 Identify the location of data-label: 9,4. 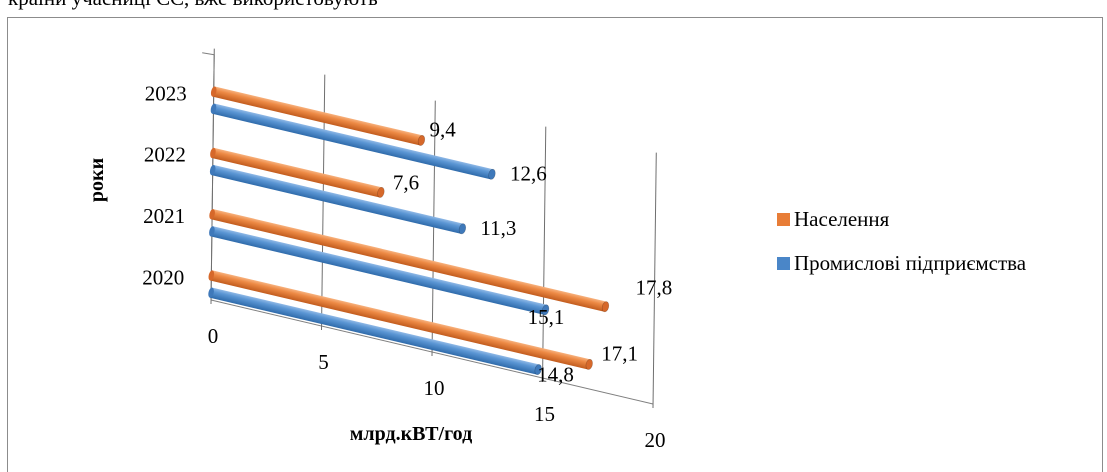
(442, 129).